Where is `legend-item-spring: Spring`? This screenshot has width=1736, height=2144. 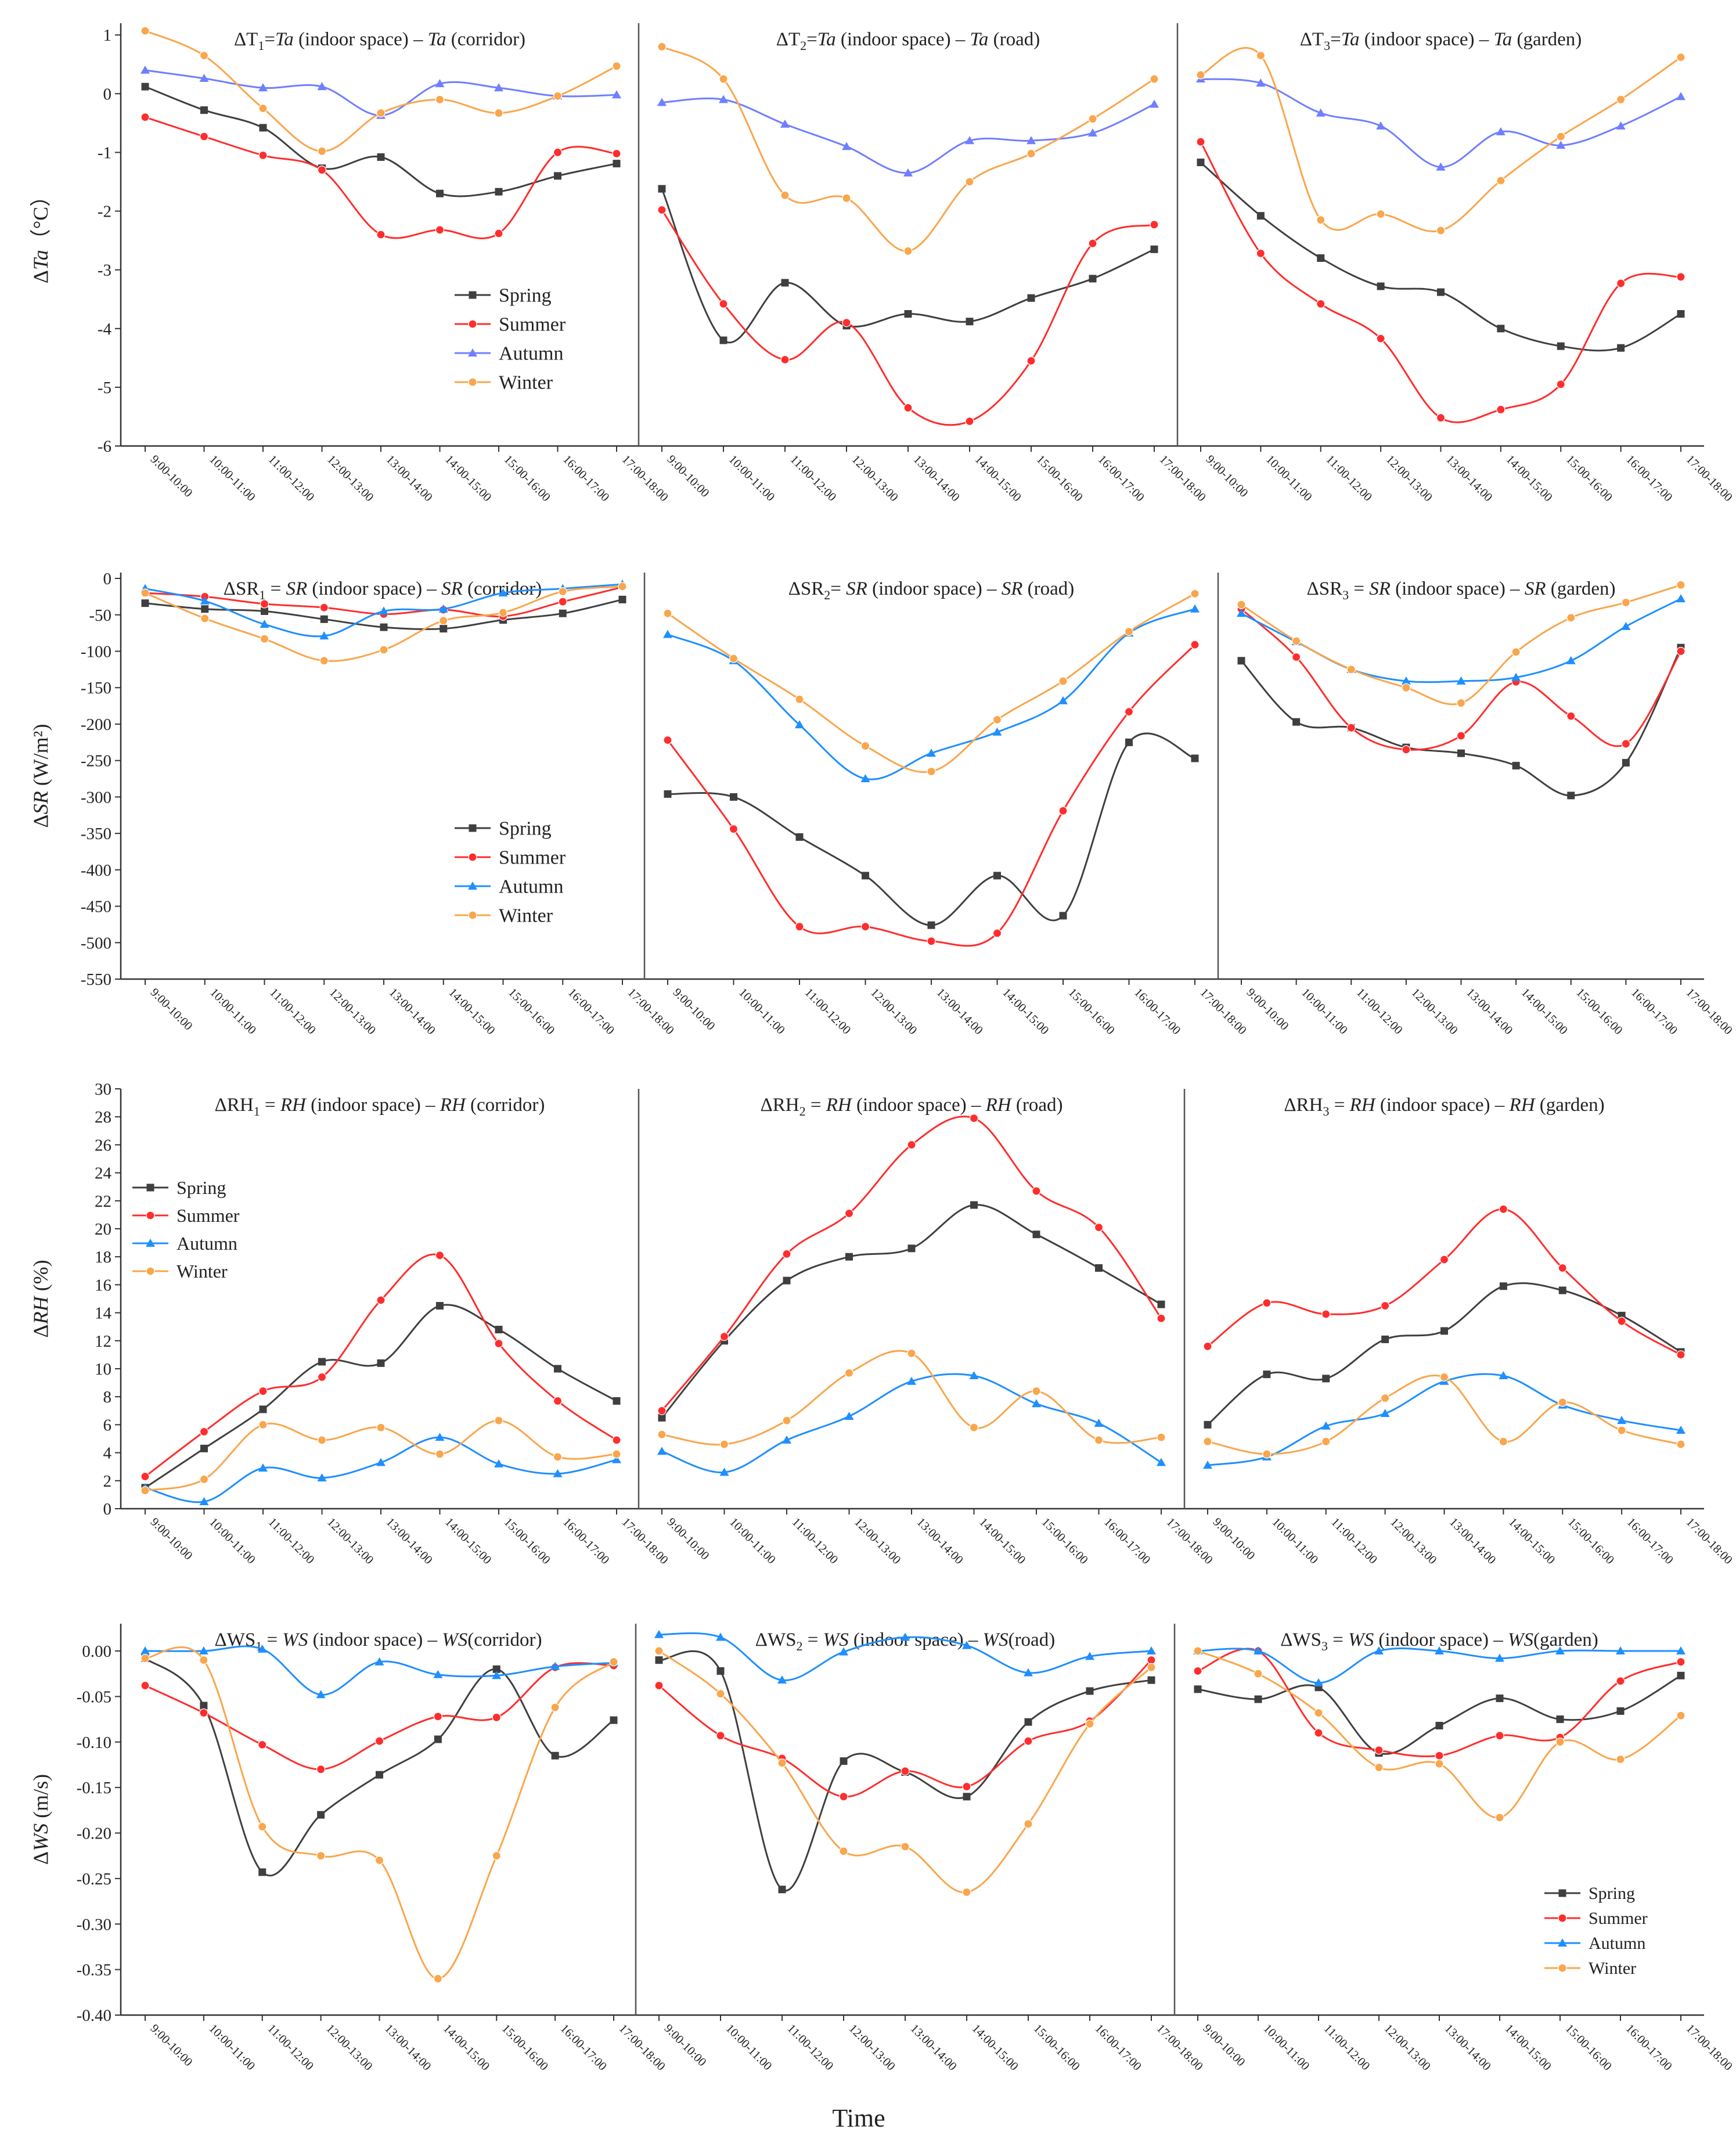
legend-item-spring: Spring is located at coordinates (503, 296).